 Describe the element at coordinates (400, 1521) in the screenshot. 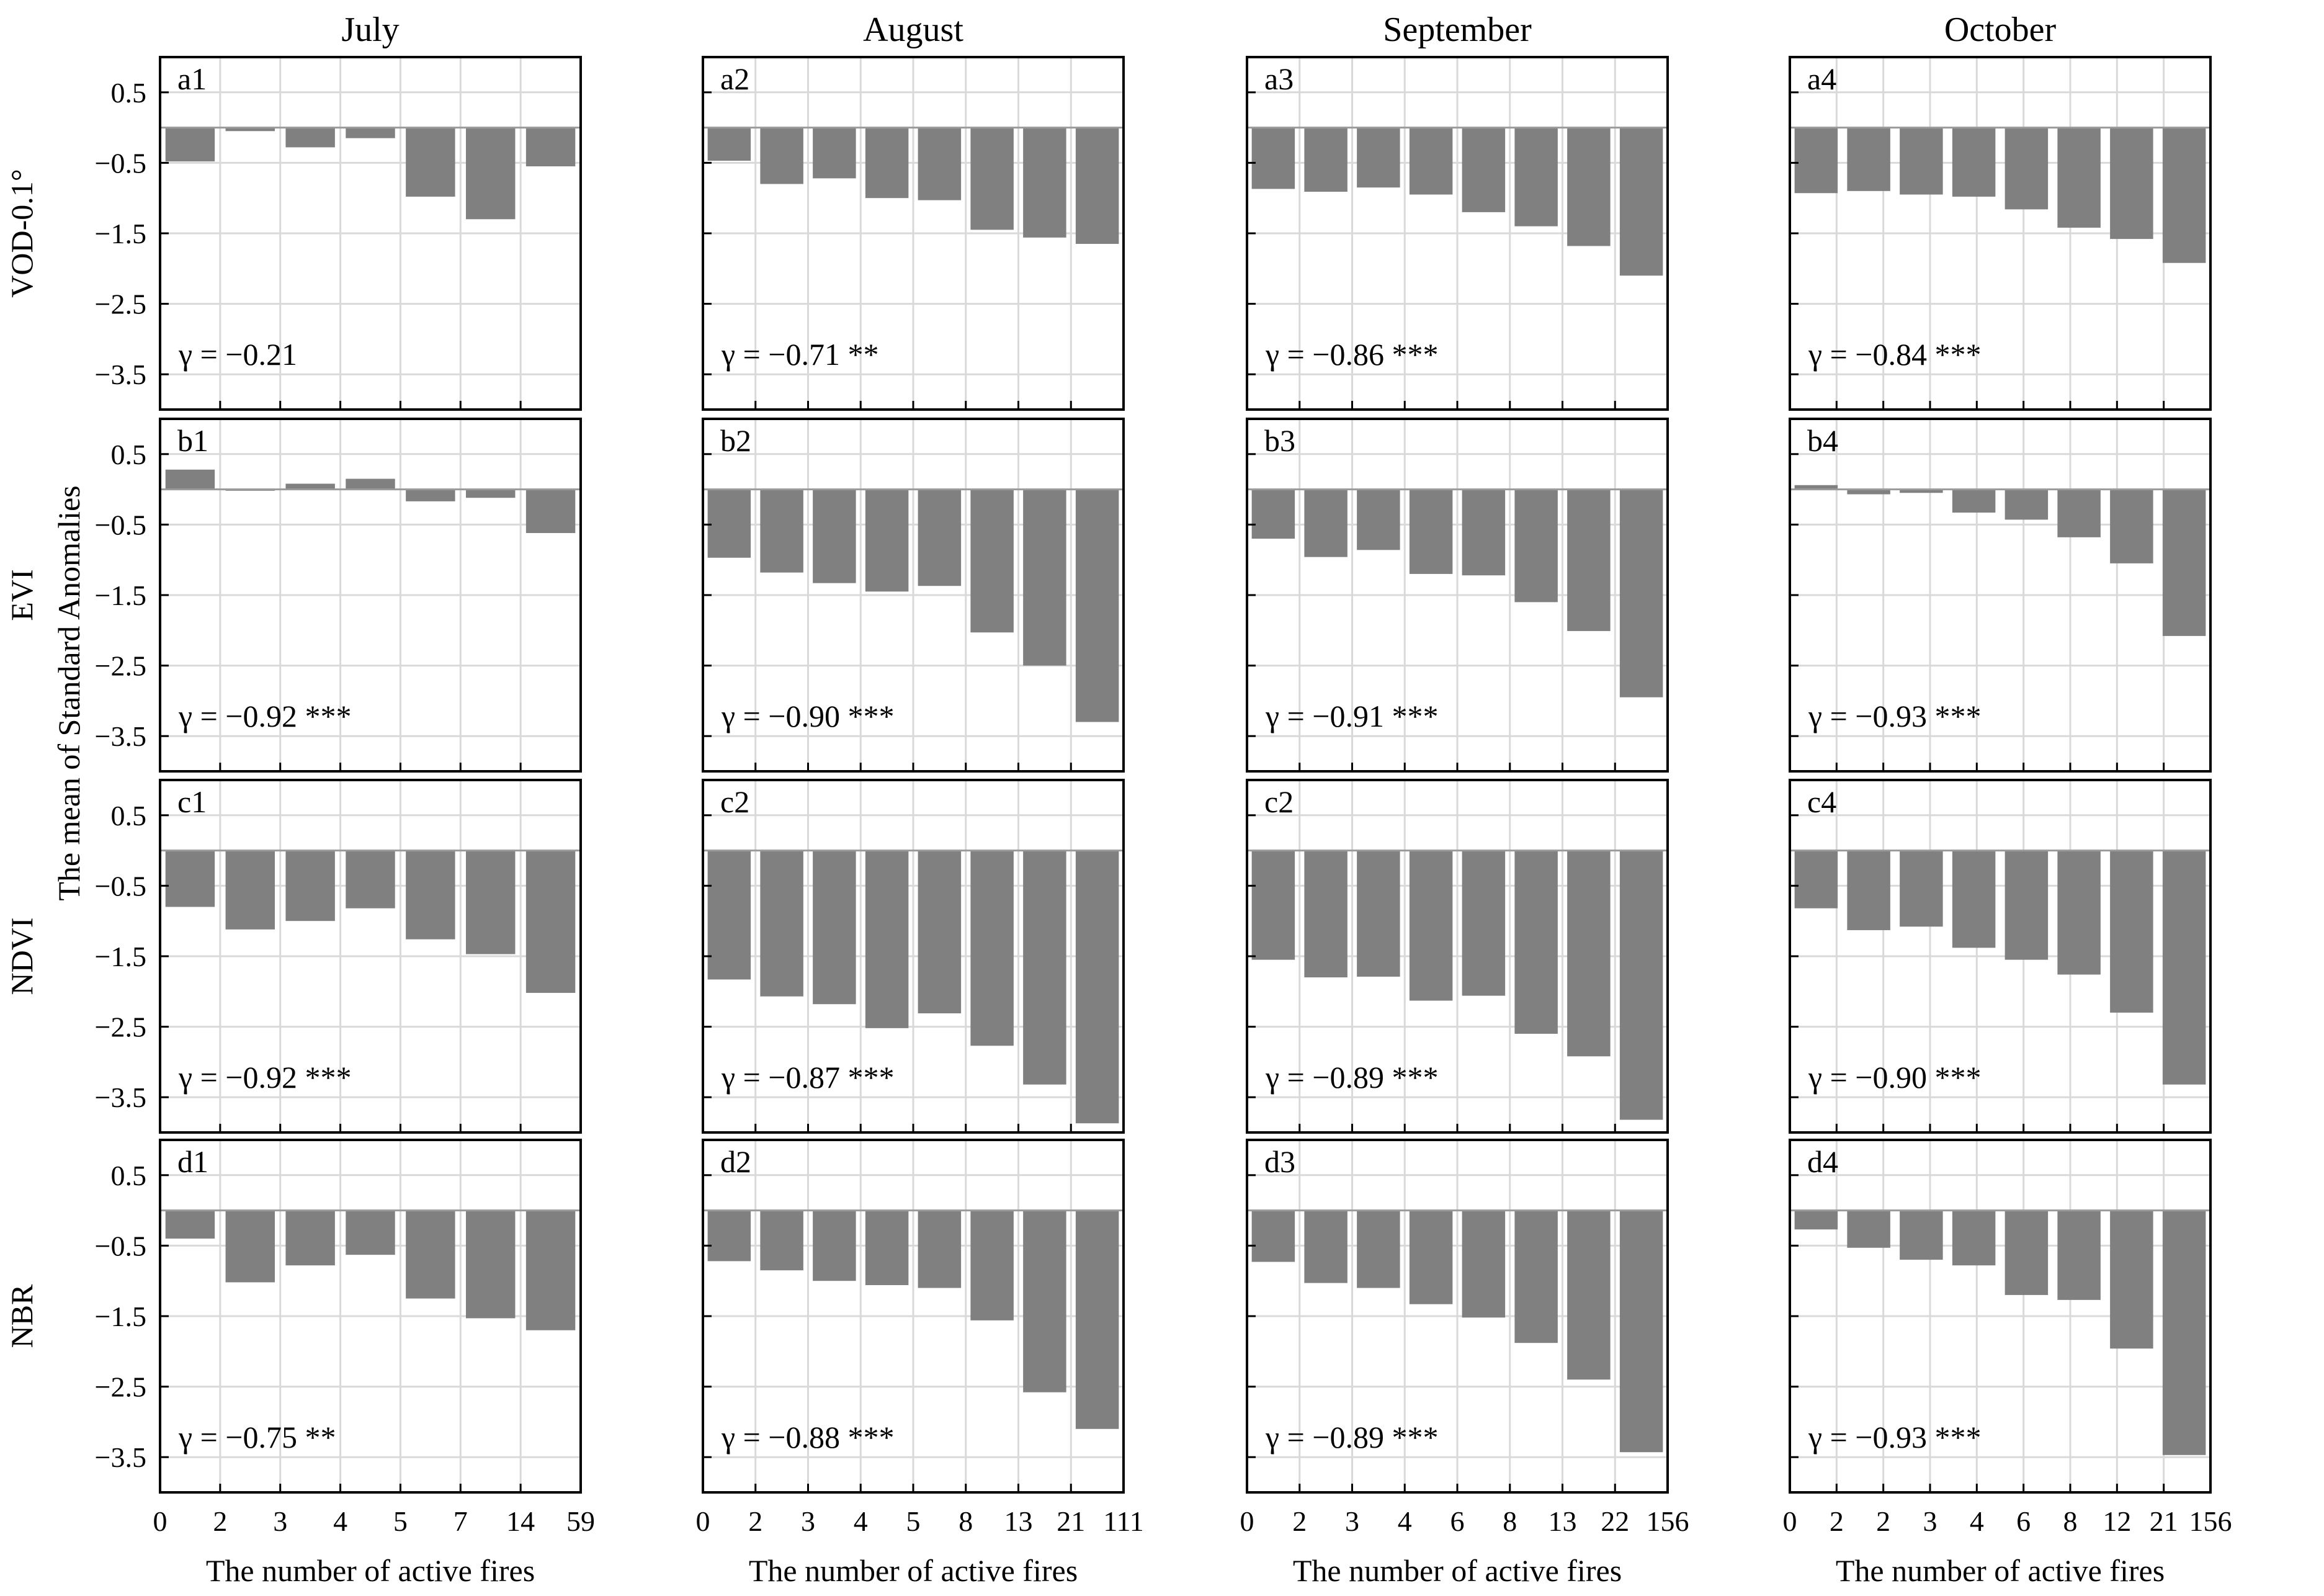

I see `x-tick-label: 5` at that location.